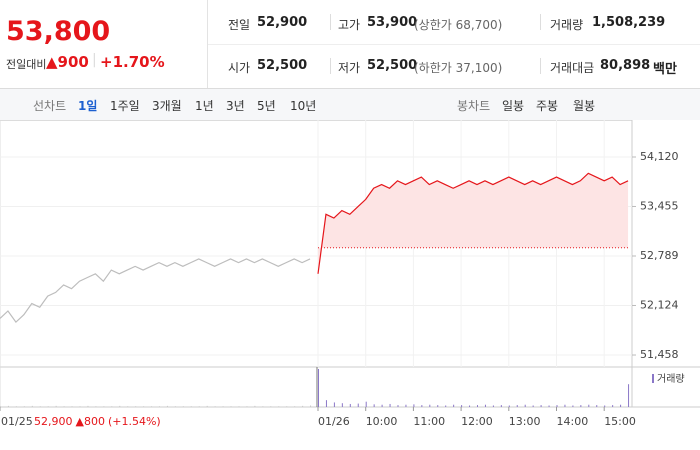 The image size is (700, 450). Describe the element at coordinates (513, 106) in the screenshot. I see `candle-tab: 일봉` at that location.